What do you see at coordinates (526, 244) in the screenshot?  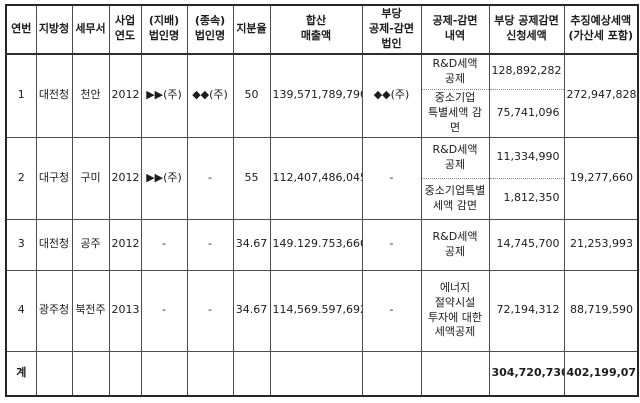 I see `cell-claimed-amount: 14,745,700` at bounding box center [526, 244].